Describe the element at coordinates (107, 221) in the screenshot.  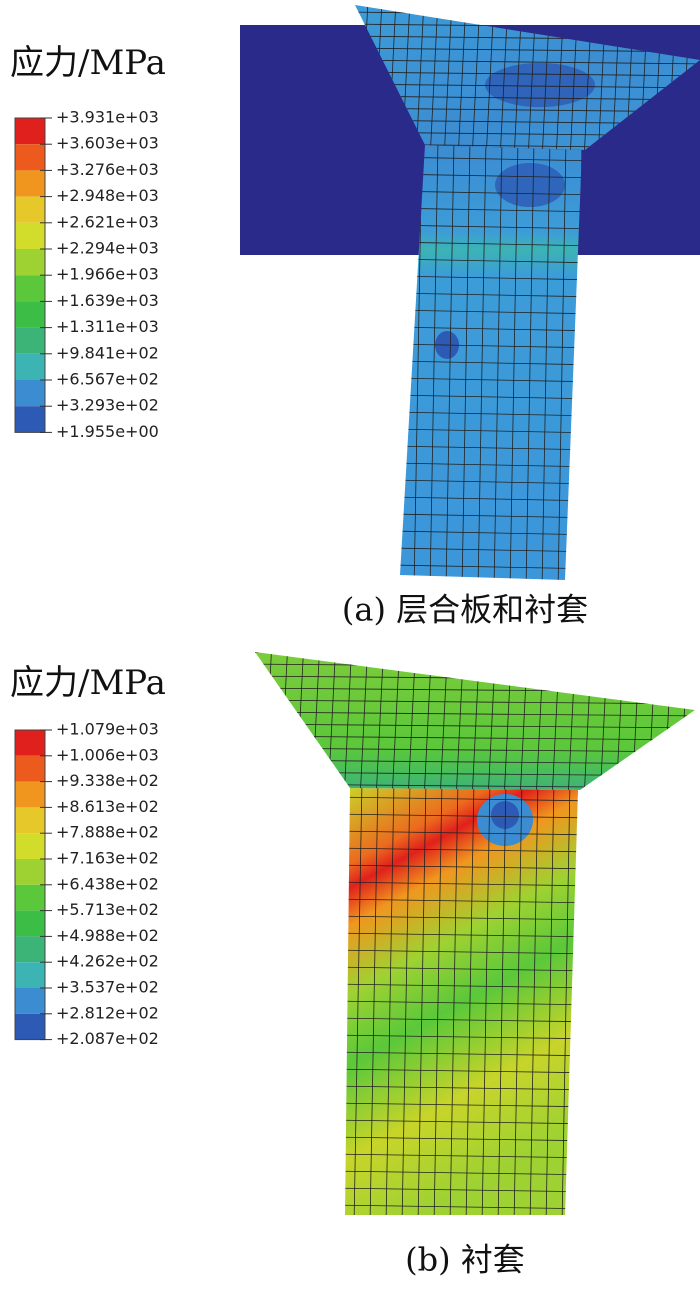
I see `legend-label: +2.621e+03` at that location.